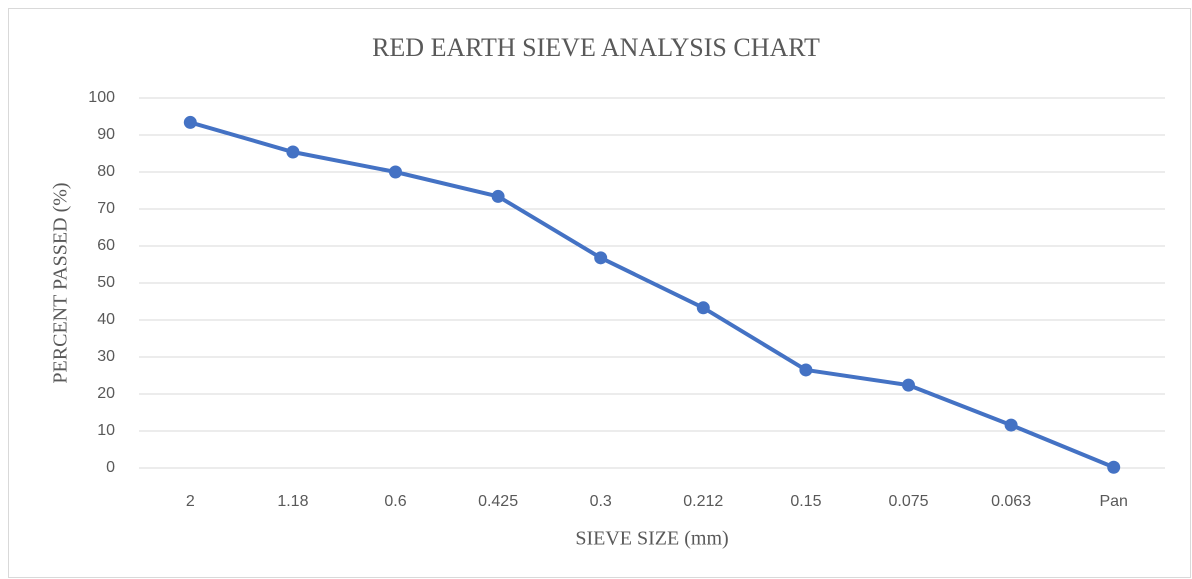 Image resolution: width=1192 pixels, height=579 pixels. Describe the element at coordinates (106, 245) in the screenshot. I see `y-tick-label: 60` at that location.